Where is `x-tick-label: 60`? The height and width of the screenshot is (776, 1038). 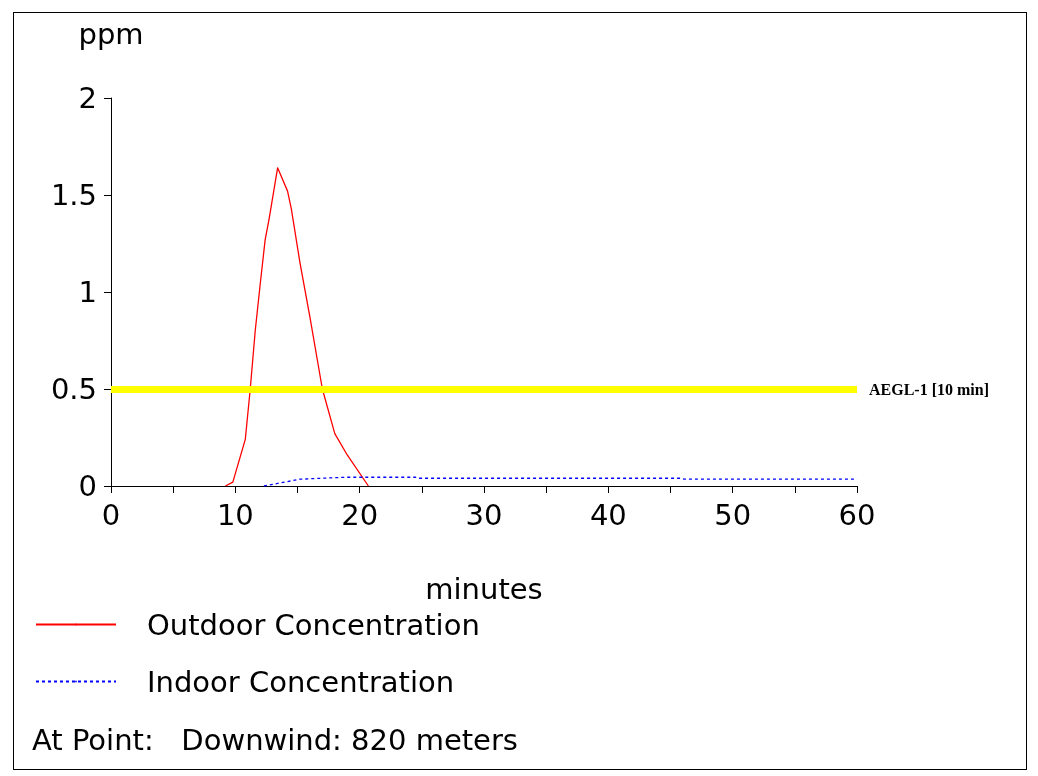
x-tick-label: 60 is located at coordinates (857, 514).